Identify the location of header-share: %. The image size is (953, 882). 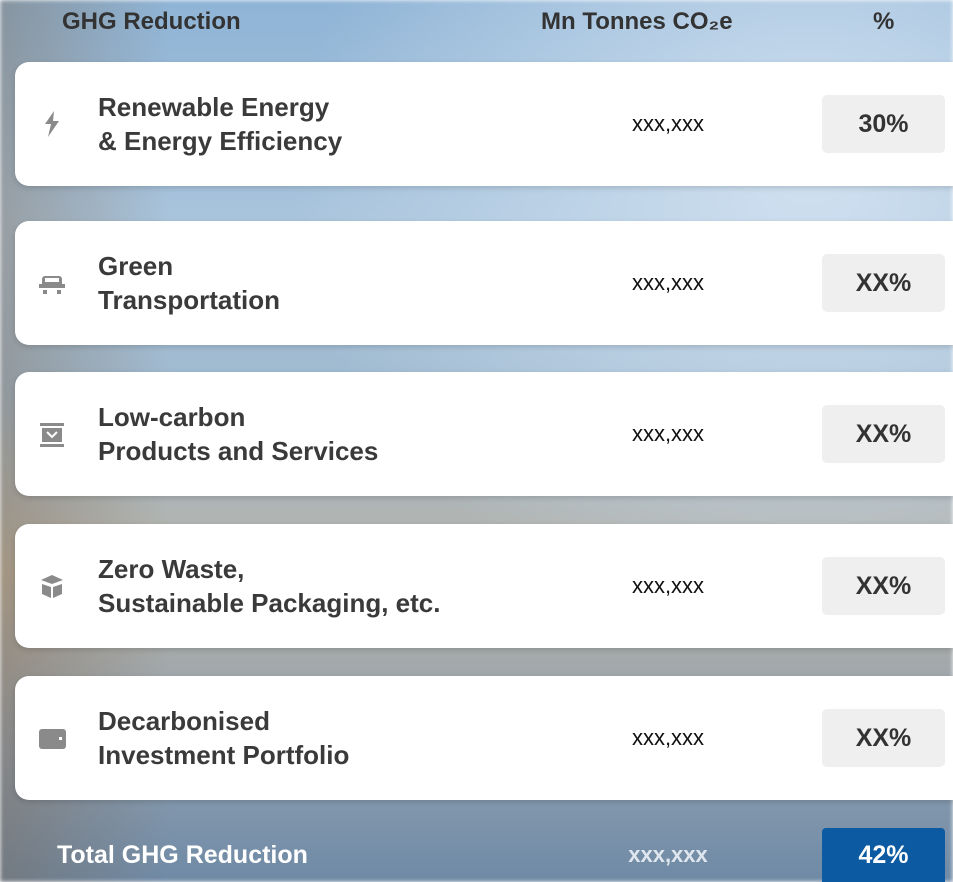
(884, 21).